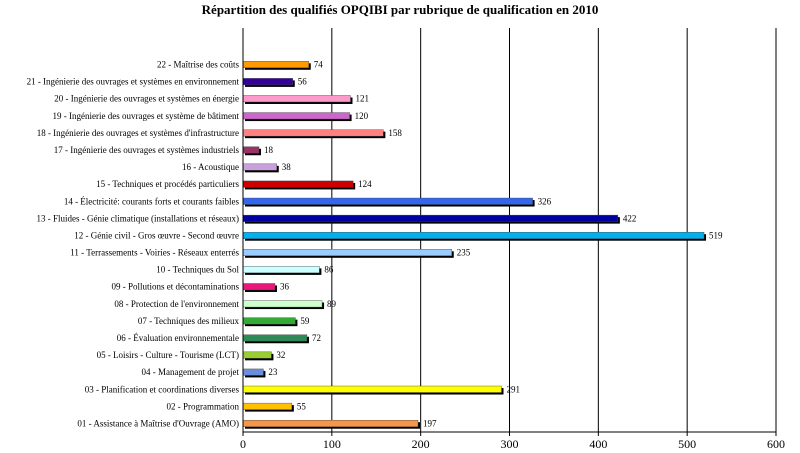 The image size is (800, 453). What do you see at coordinates (464, 253) in the screenshot?
I see `value-label: 235` at bounding box center [464, 253].